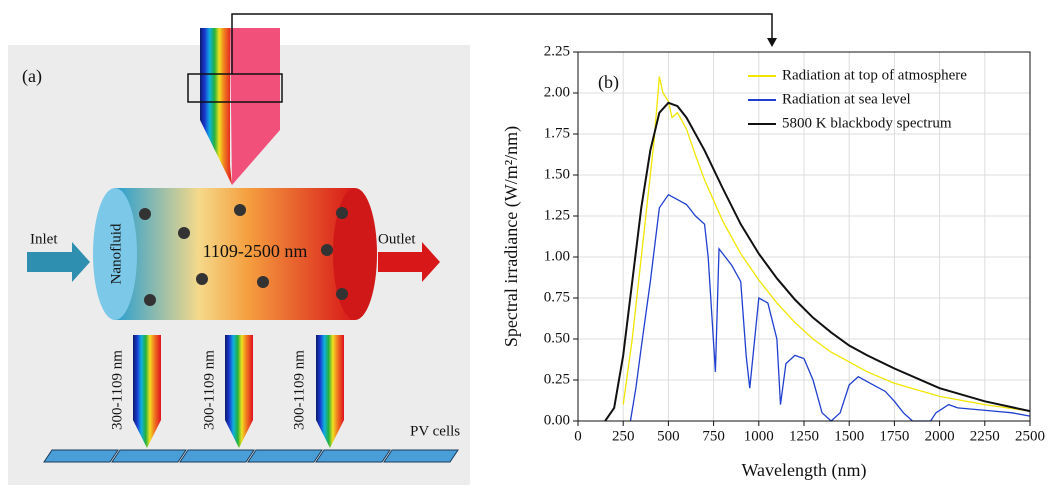 Image resolution: width=1050 pixels, height=490 pixels. What do you see at coordinates (251, 456) in the screenshot?
I see `pv-cells` at bounding box center [251, 456].